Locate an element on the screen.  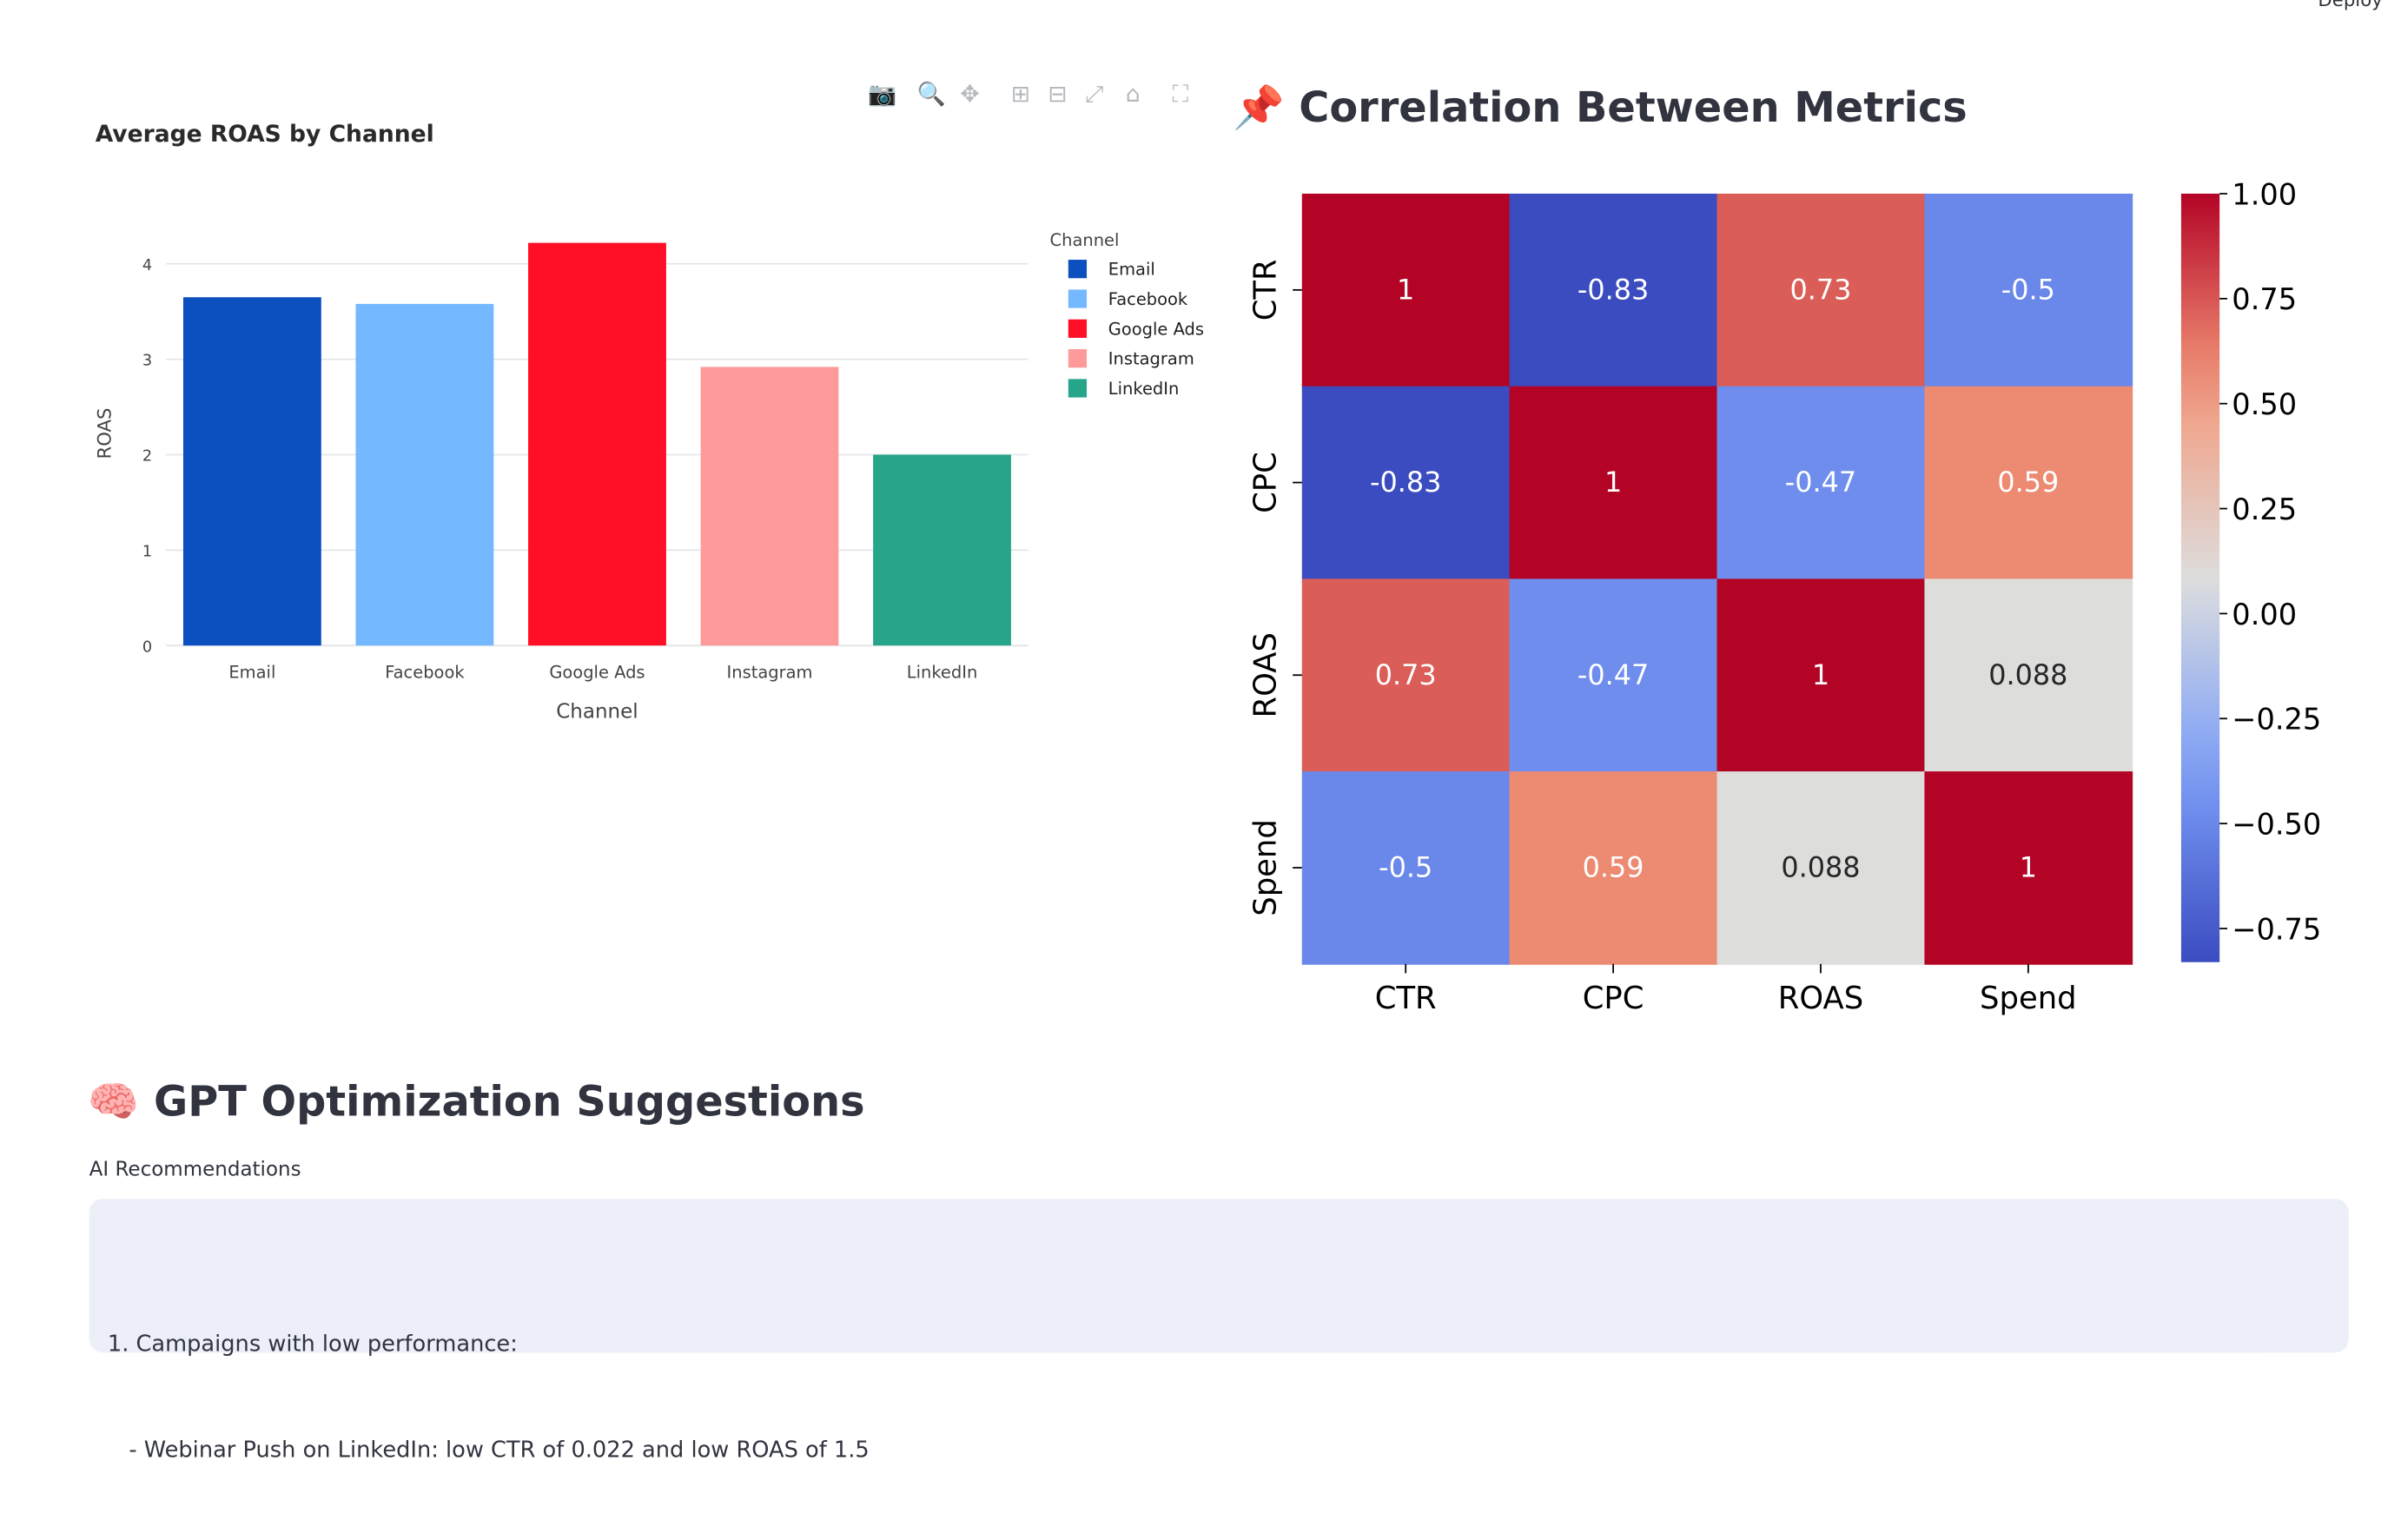
x-tick-label: Instagram is located at coordinates (770, 672).